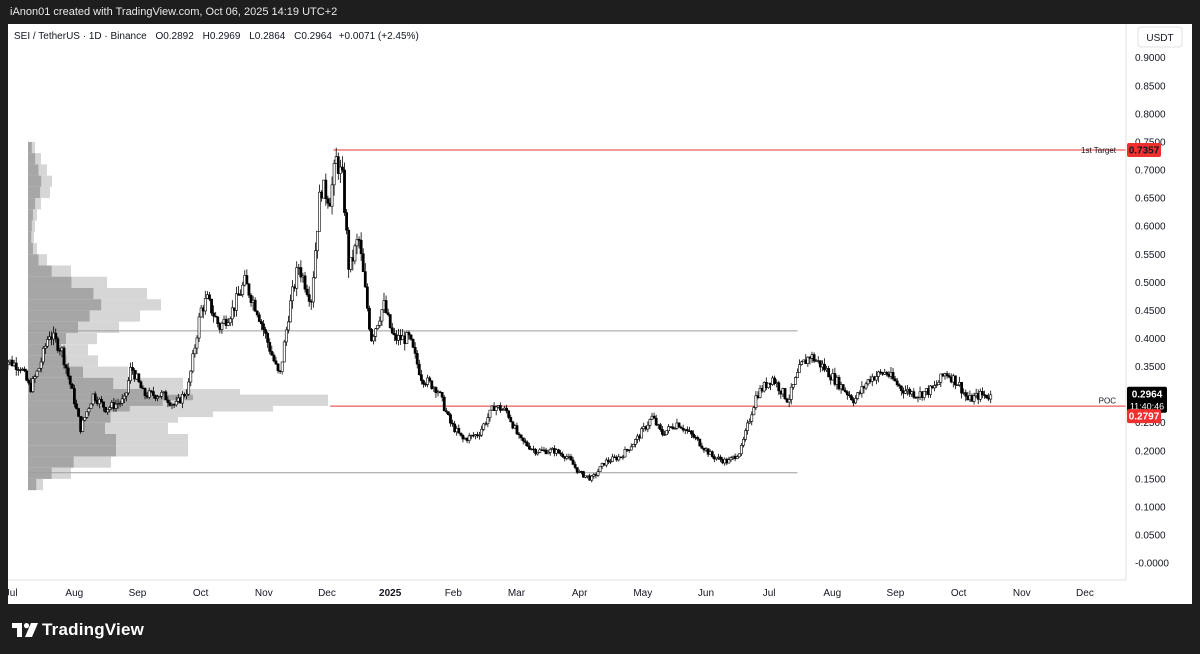  Describe the element at coordinates (1160, 37) in the screenshot. I see `currency-button: USDT` at that location.